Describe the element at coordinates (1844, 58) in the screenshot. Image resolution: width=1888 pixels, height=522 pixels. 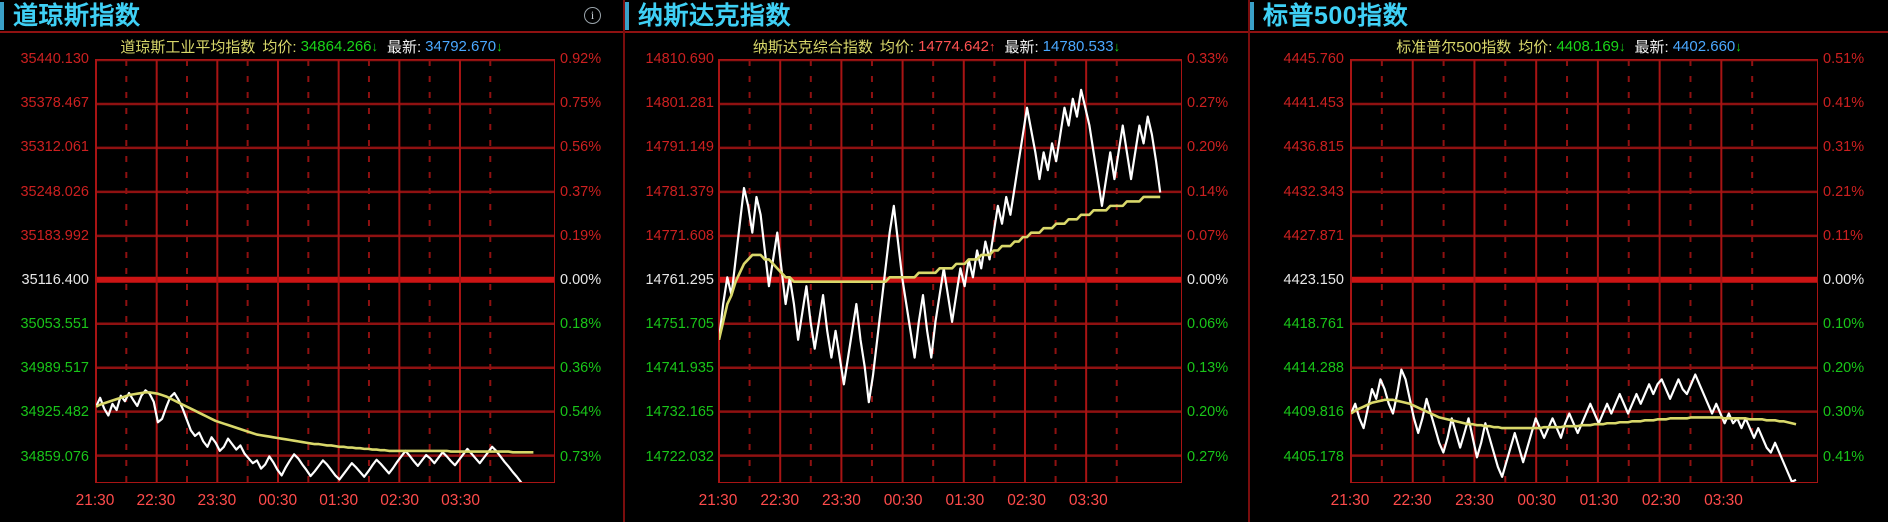
I see `percent-tick: 0.51%` at that location.